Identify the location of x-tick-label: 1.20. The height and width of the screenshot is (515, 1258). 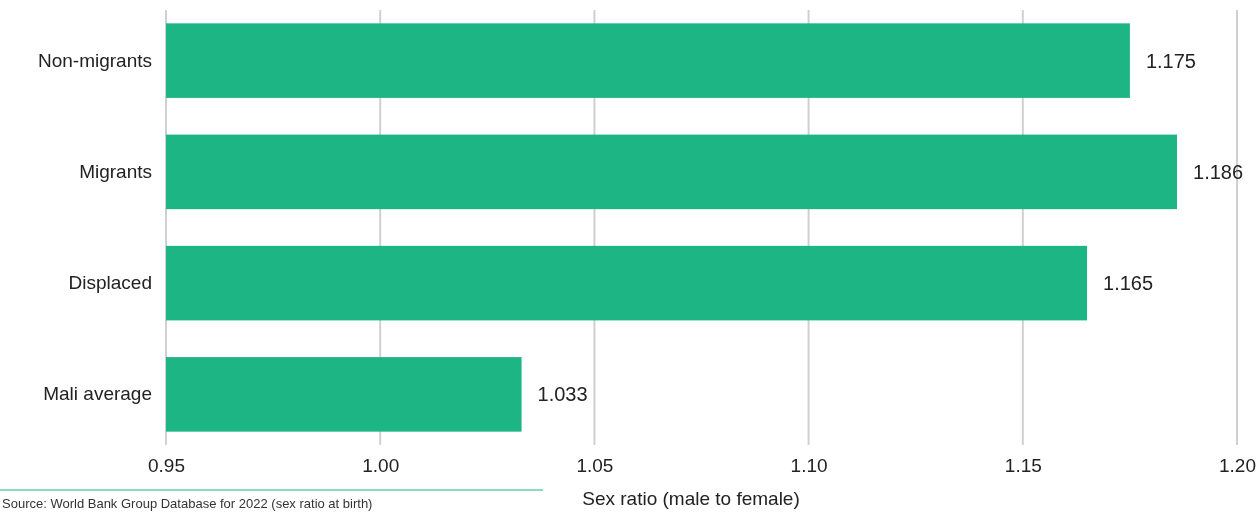
(1237, 466).